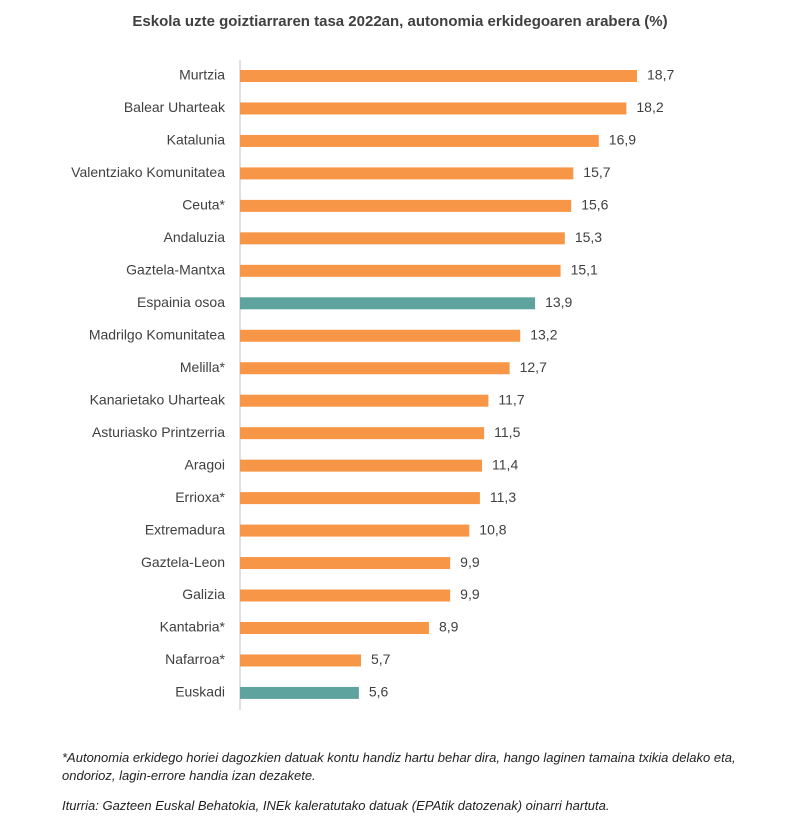 The height and width of the screenshot is (821, 800). I want to click on y-tick-label: Nafarroa*, so click(195, 659).